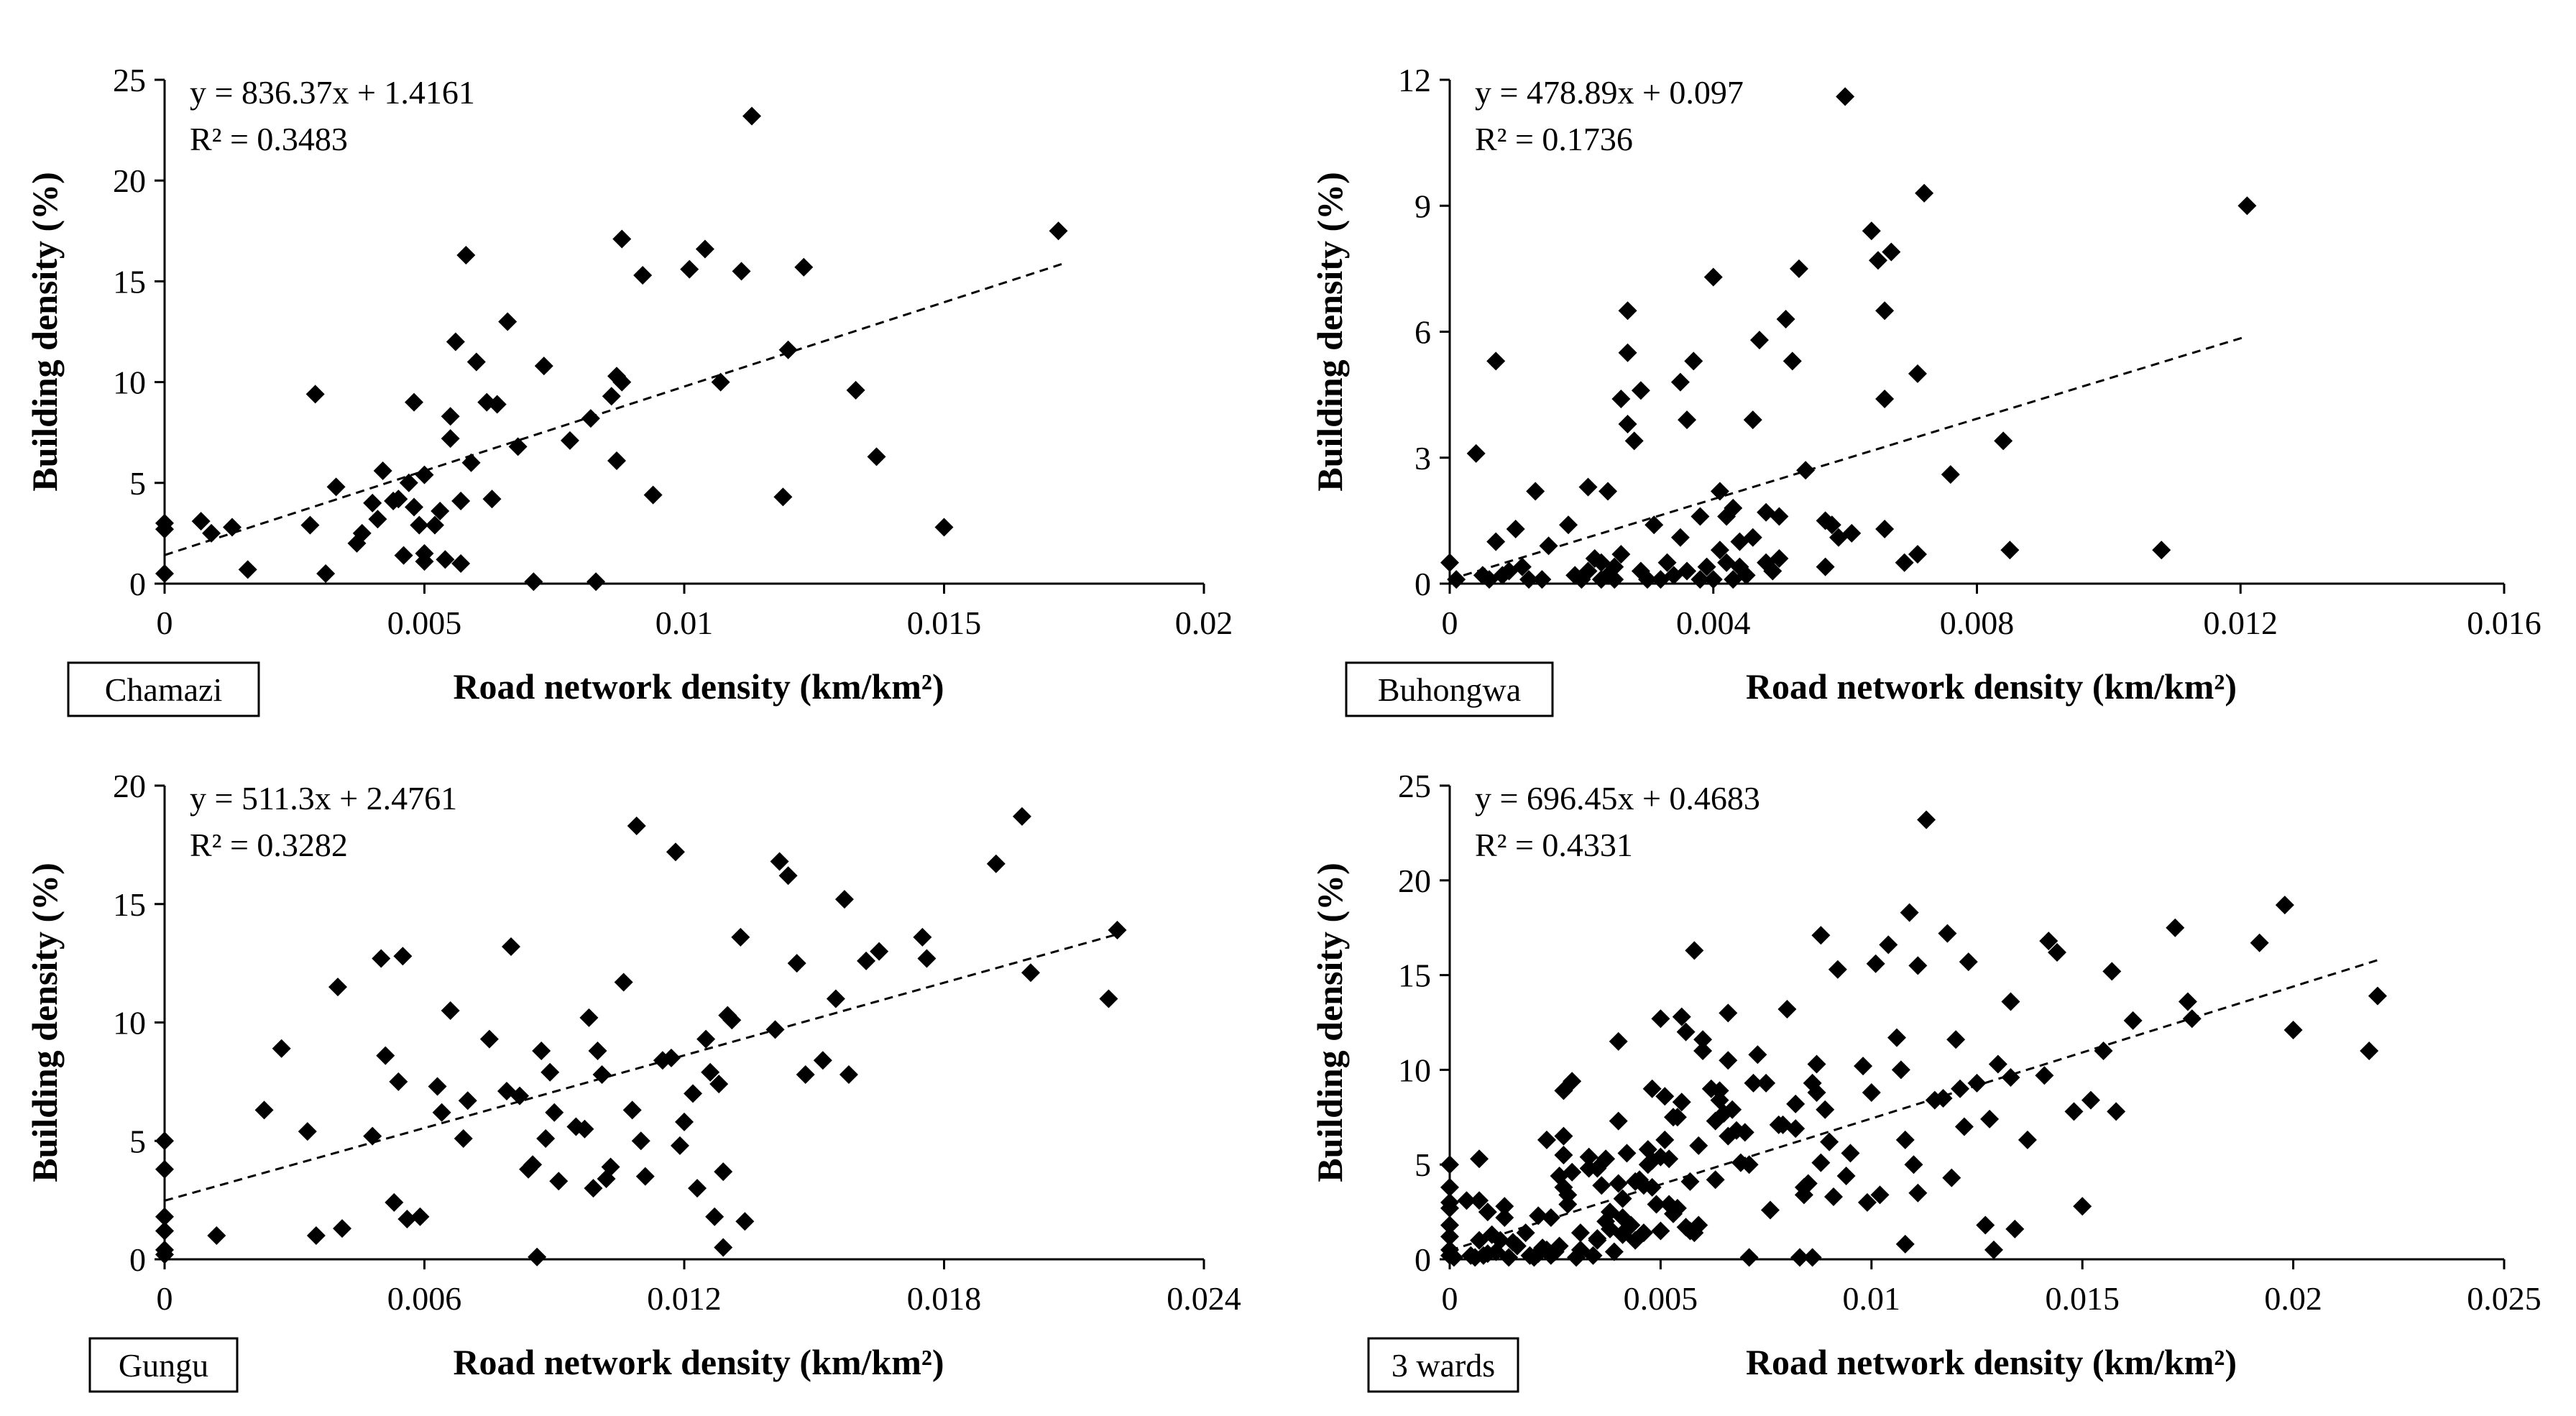  I want to click on regression-equation: y = 478.89x + 0.097, so click(1609, 92).